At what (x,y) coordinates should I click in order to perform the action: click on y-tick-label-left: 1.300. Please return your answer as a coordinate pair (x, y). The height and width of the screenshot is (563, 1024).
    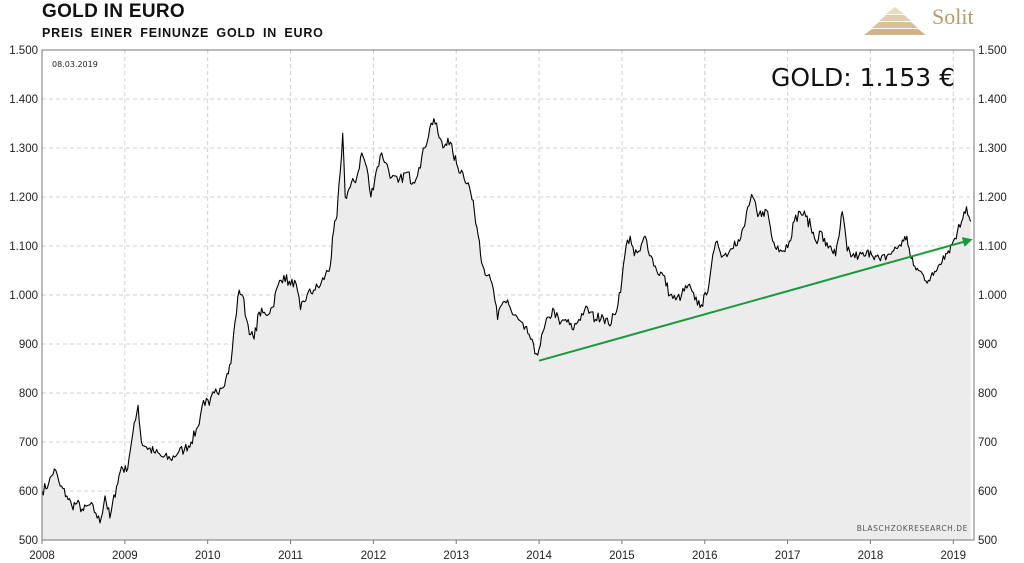
    Looking at the image, I should click on (23, 149).